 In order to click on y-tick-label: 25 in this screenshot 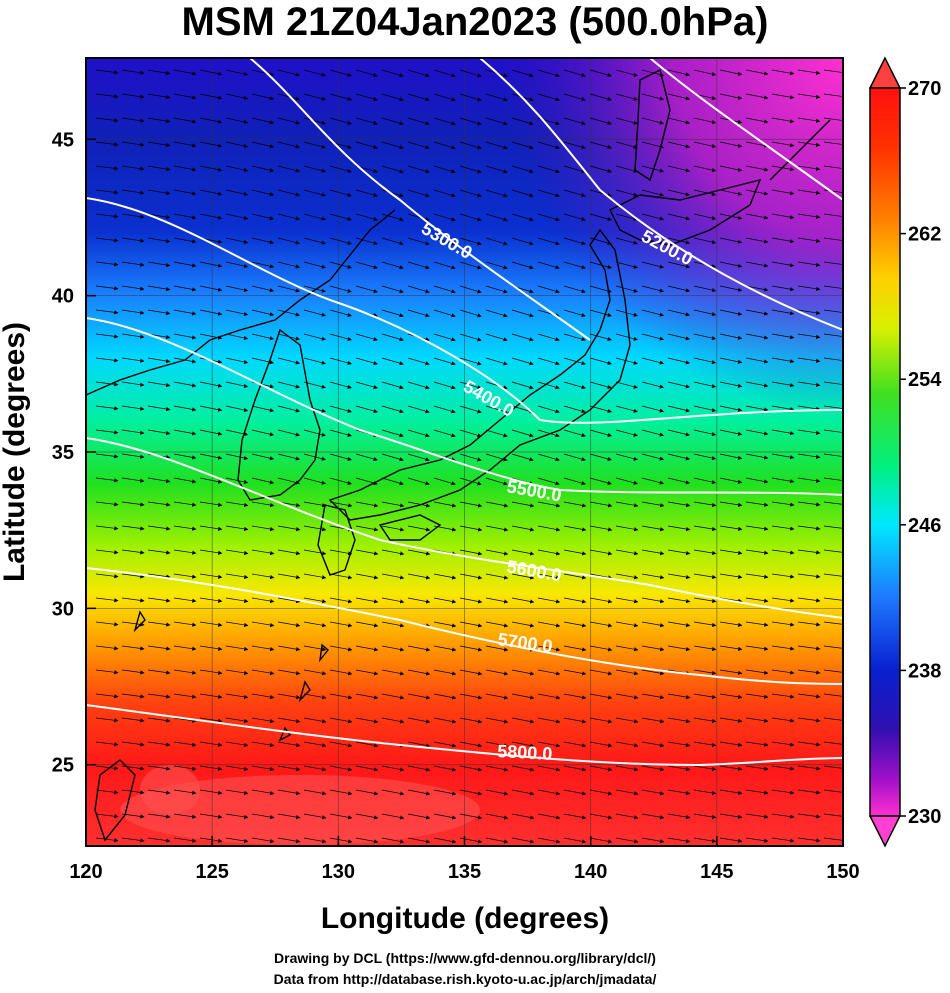, I will do `click(63, 766)`.